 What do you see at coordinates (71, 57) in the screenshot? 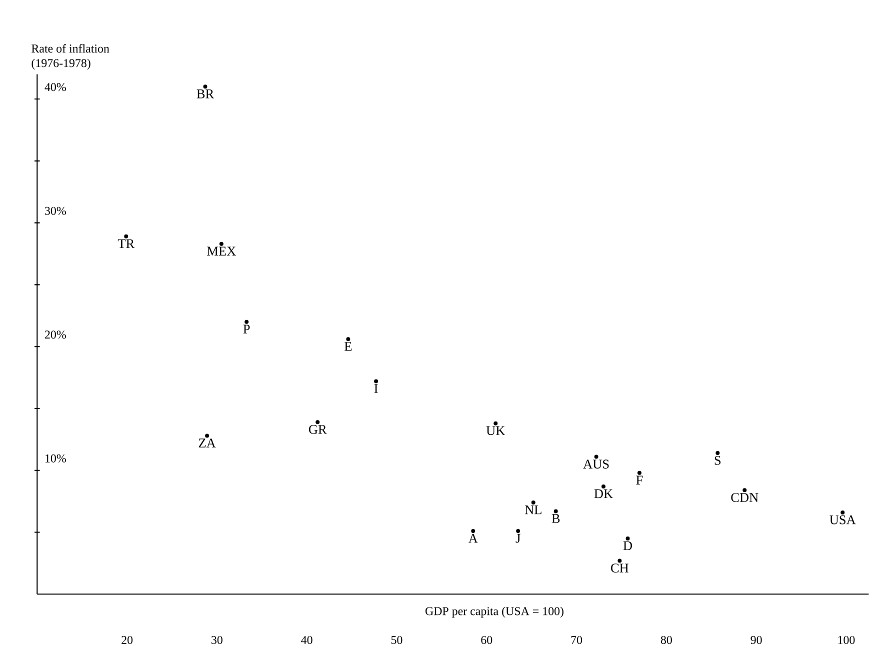
I see `y-axis-title: Rate of inflation (1976-1978)` at bounding box center [71, 57].